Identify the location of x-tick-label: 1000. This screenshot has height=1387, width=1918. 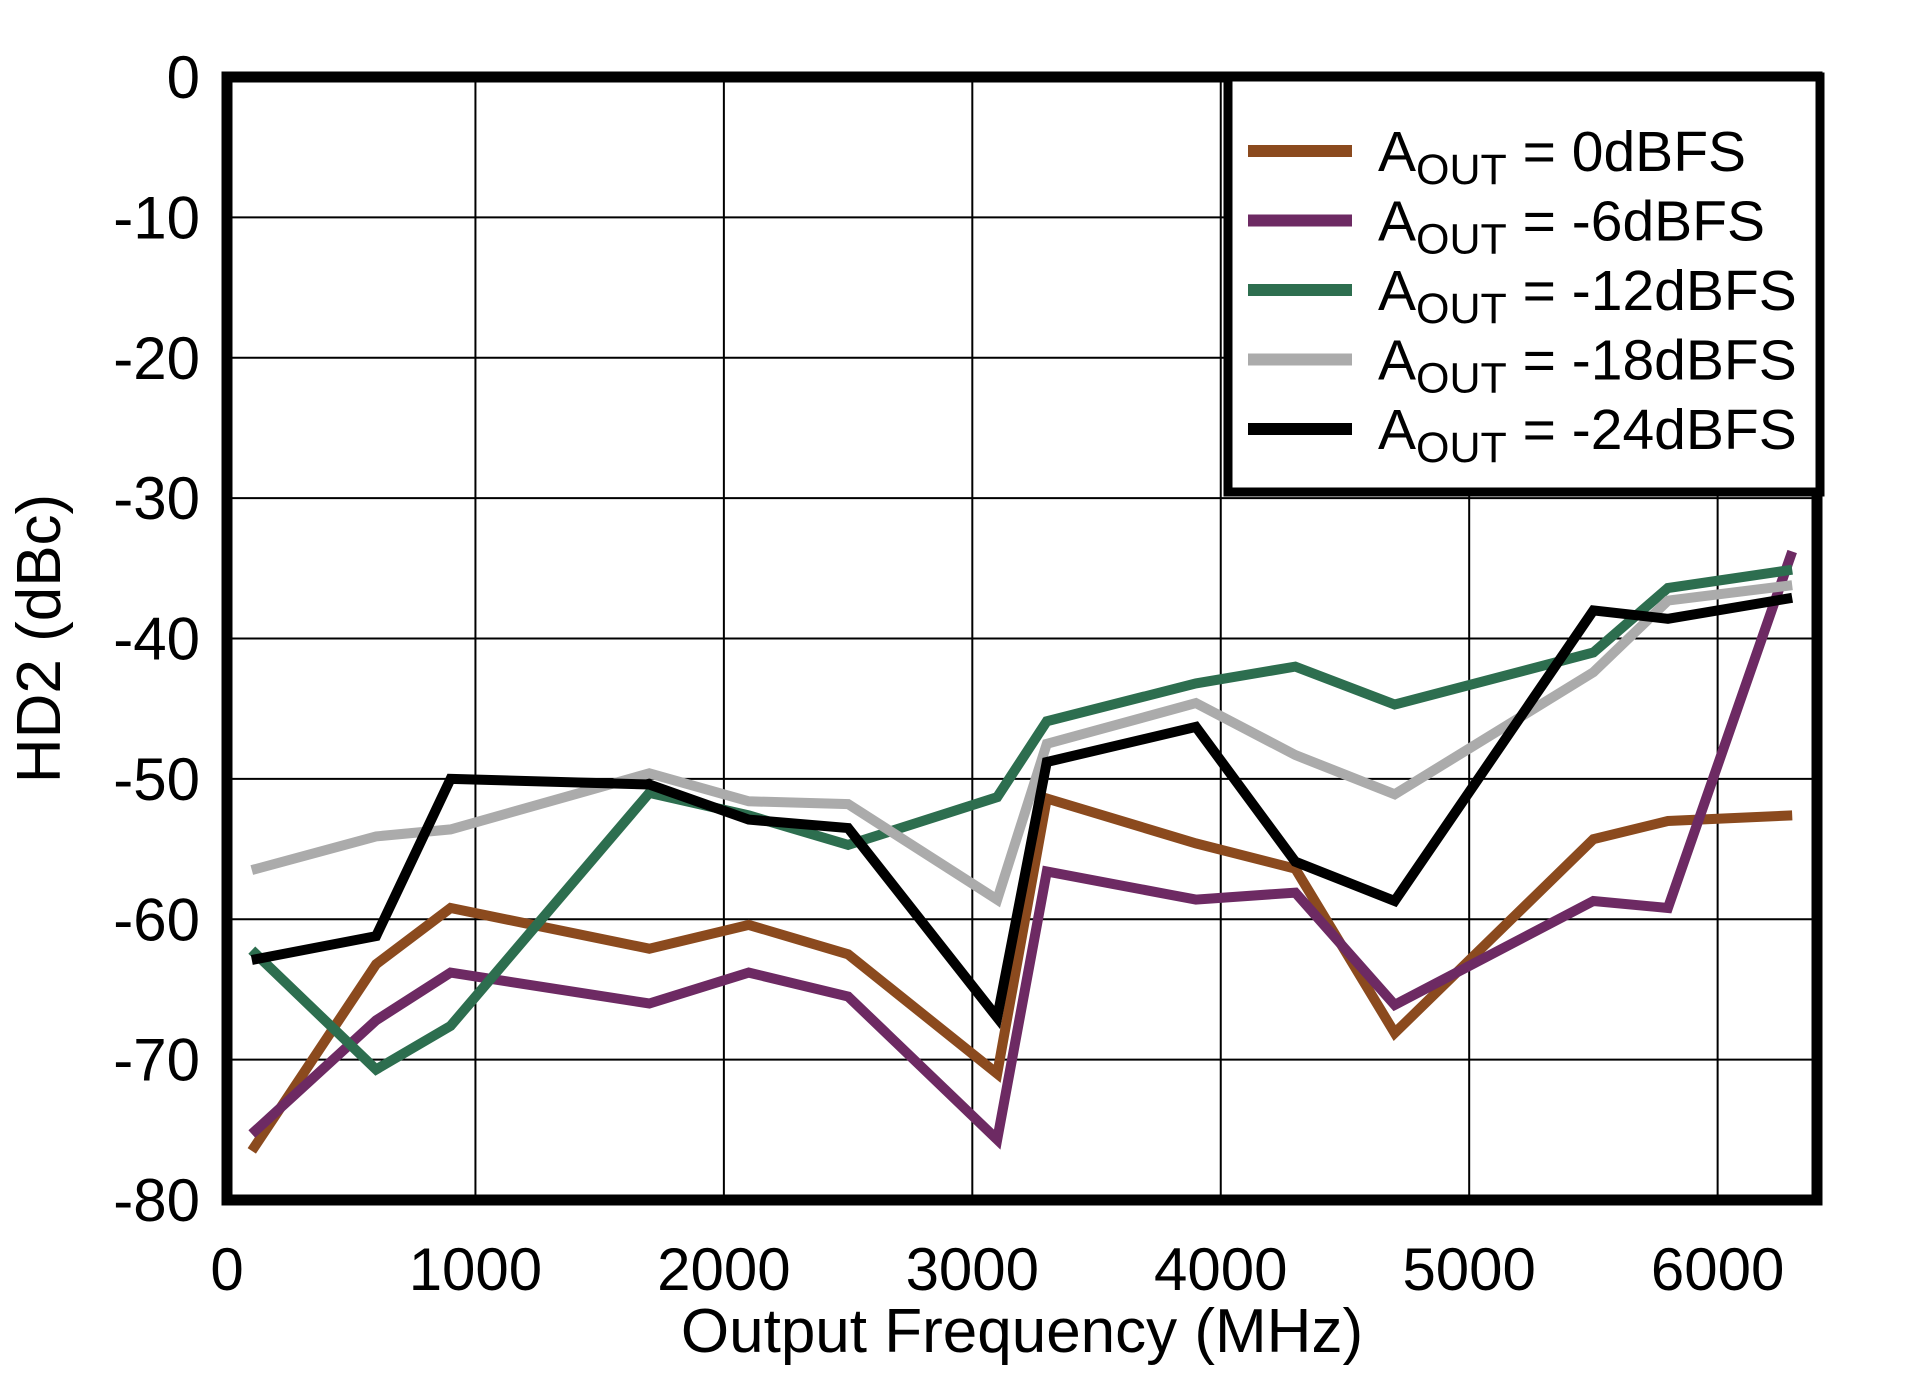
(475, 1269).